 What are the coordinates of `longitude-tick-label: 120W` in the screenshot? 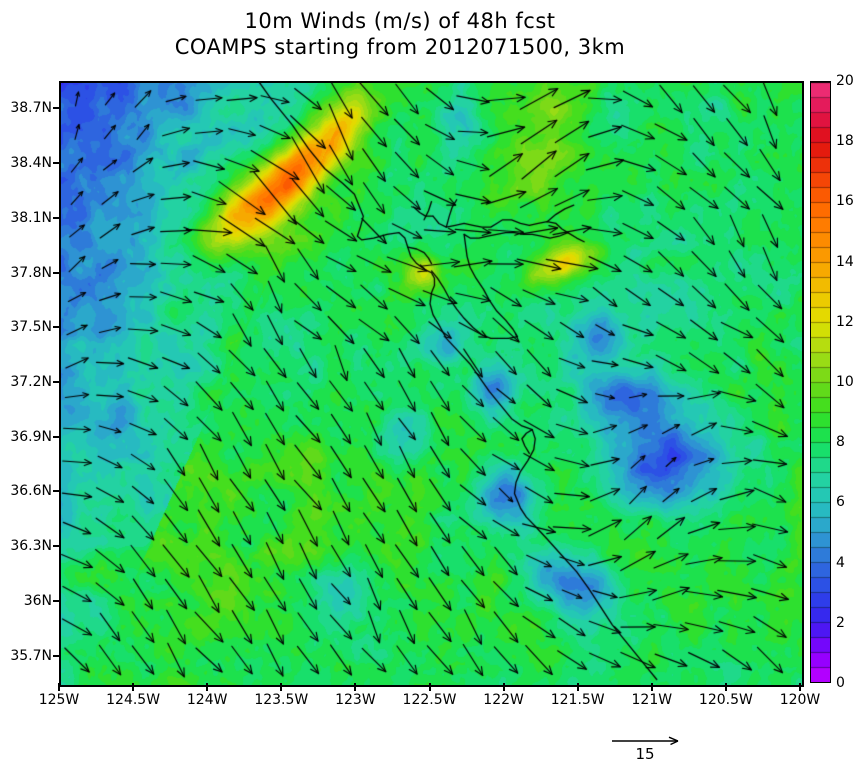 It's located at (800, 700).